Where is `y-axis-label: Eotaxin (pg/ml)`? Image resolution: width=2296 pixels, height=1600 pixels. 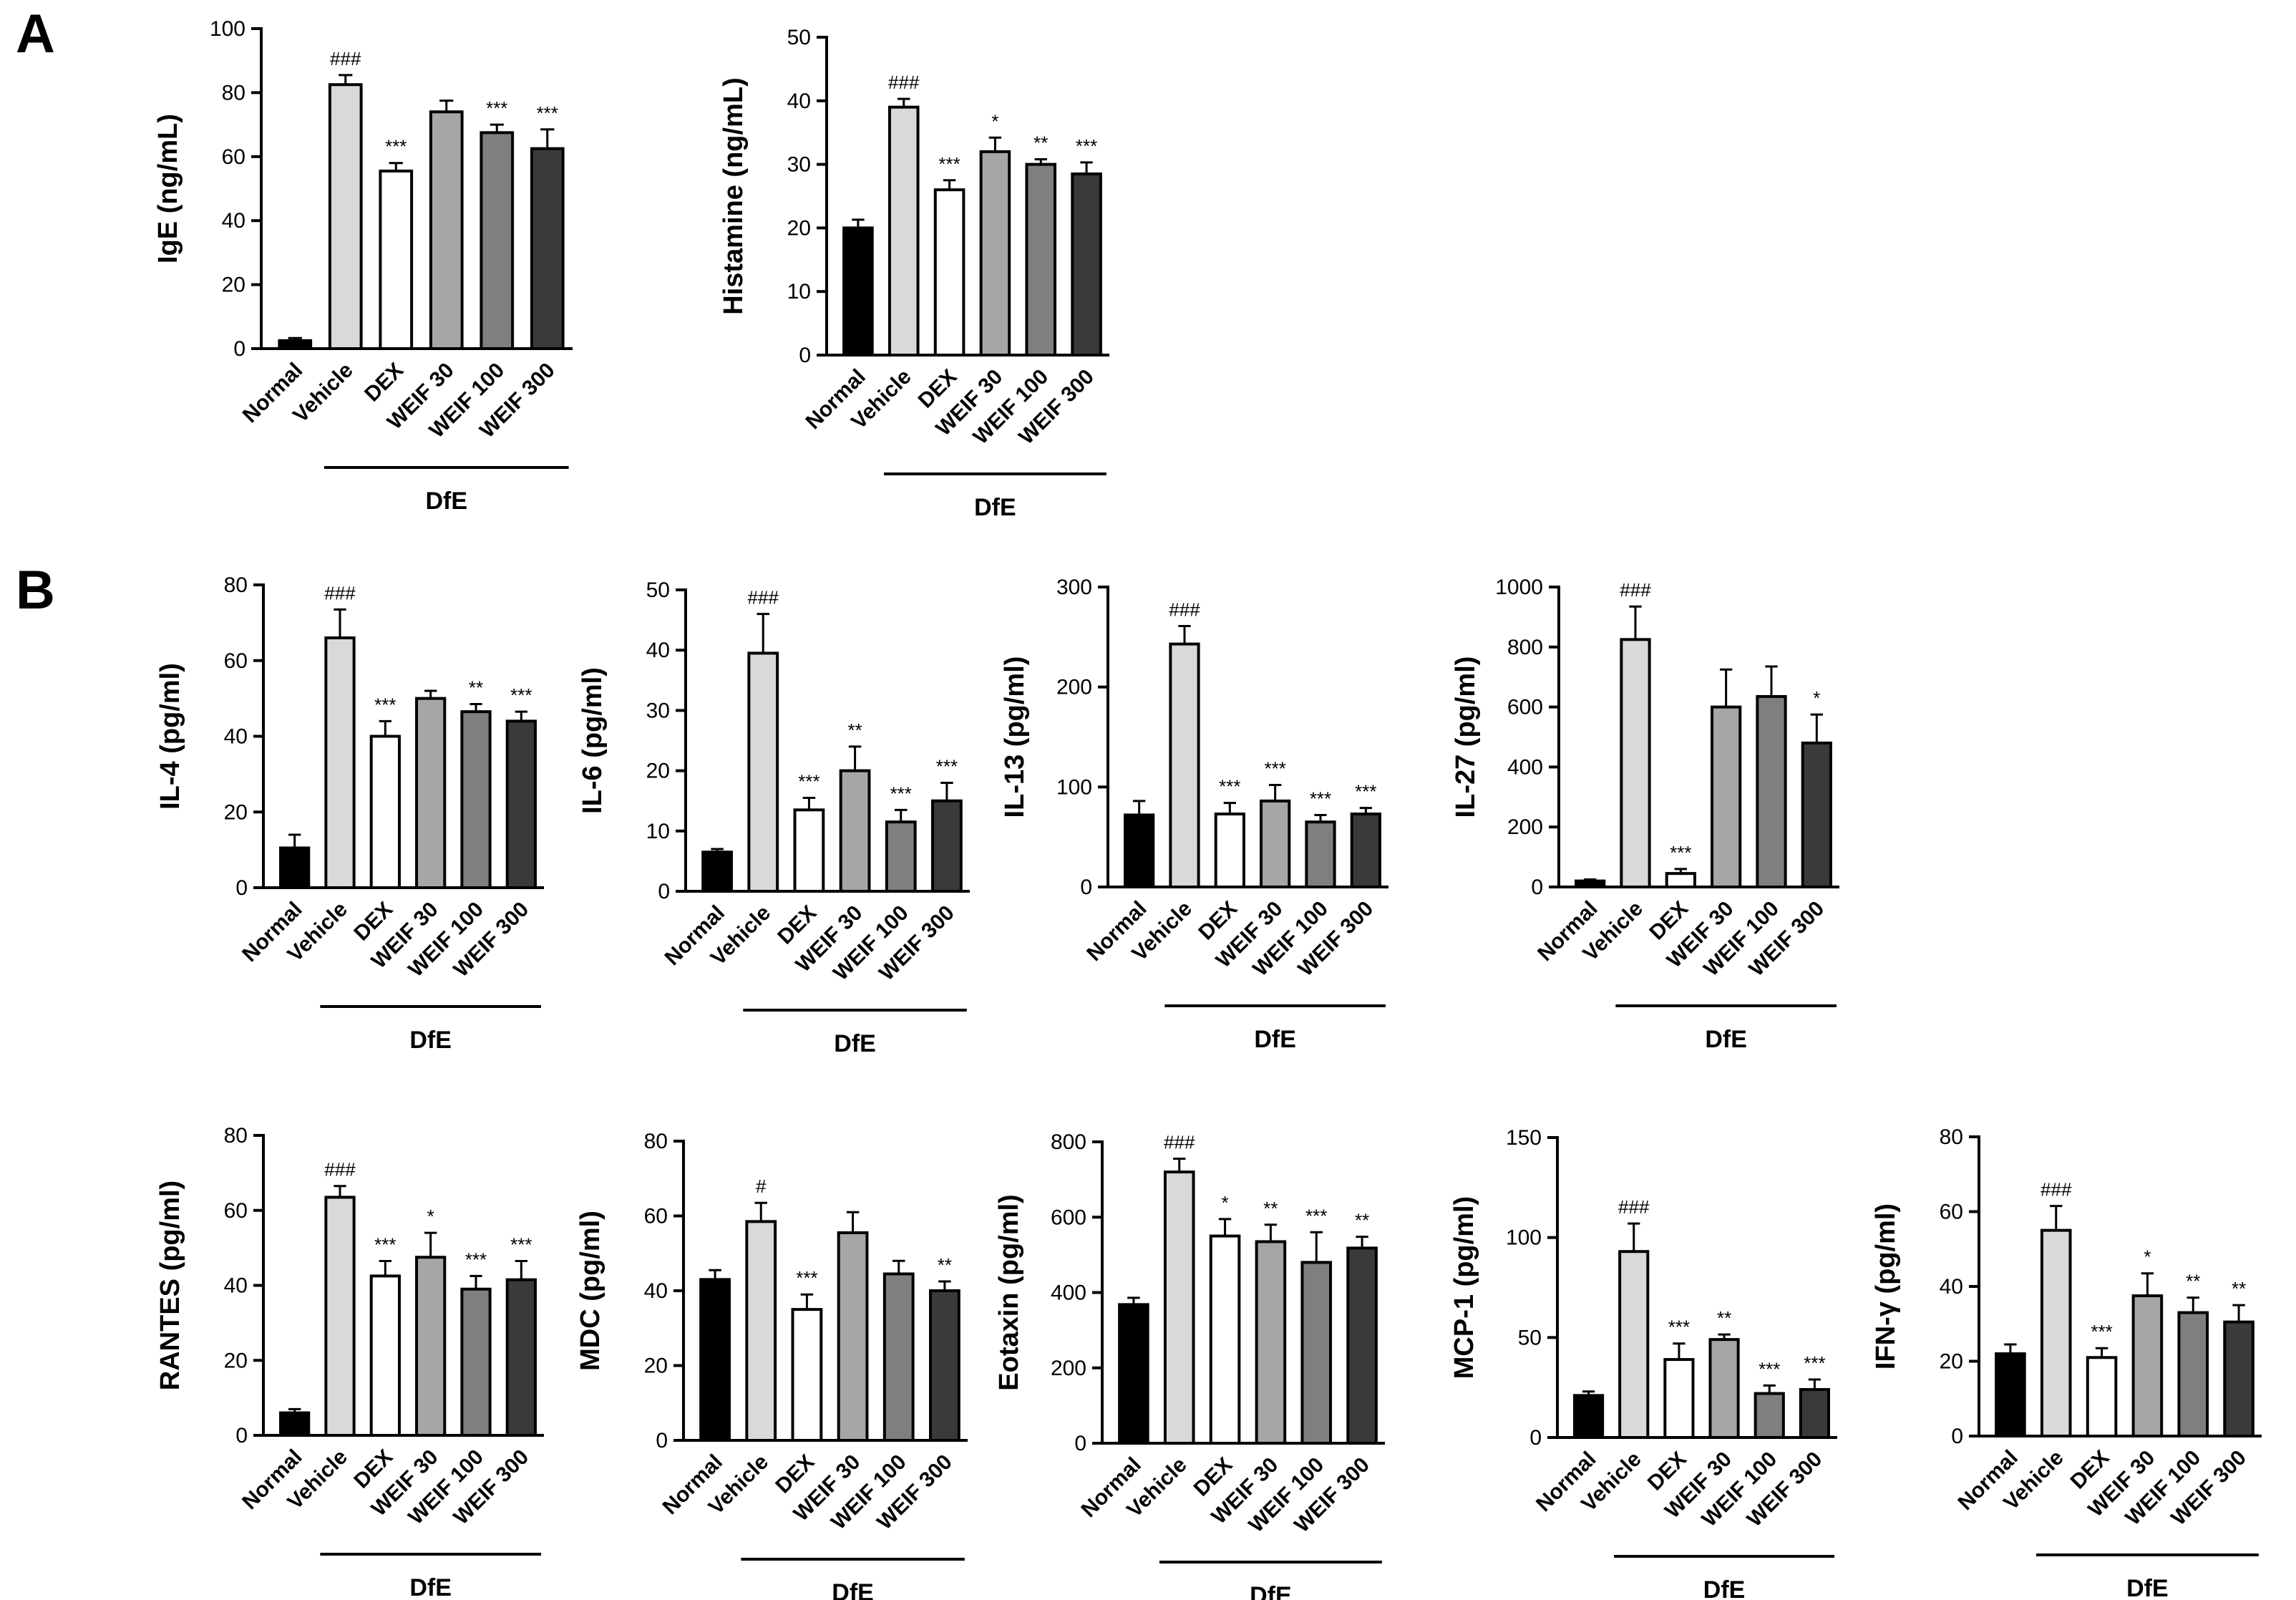
y-axis-label: Eotaxin (pg/ml) is located at coordinates (1009, 1292).